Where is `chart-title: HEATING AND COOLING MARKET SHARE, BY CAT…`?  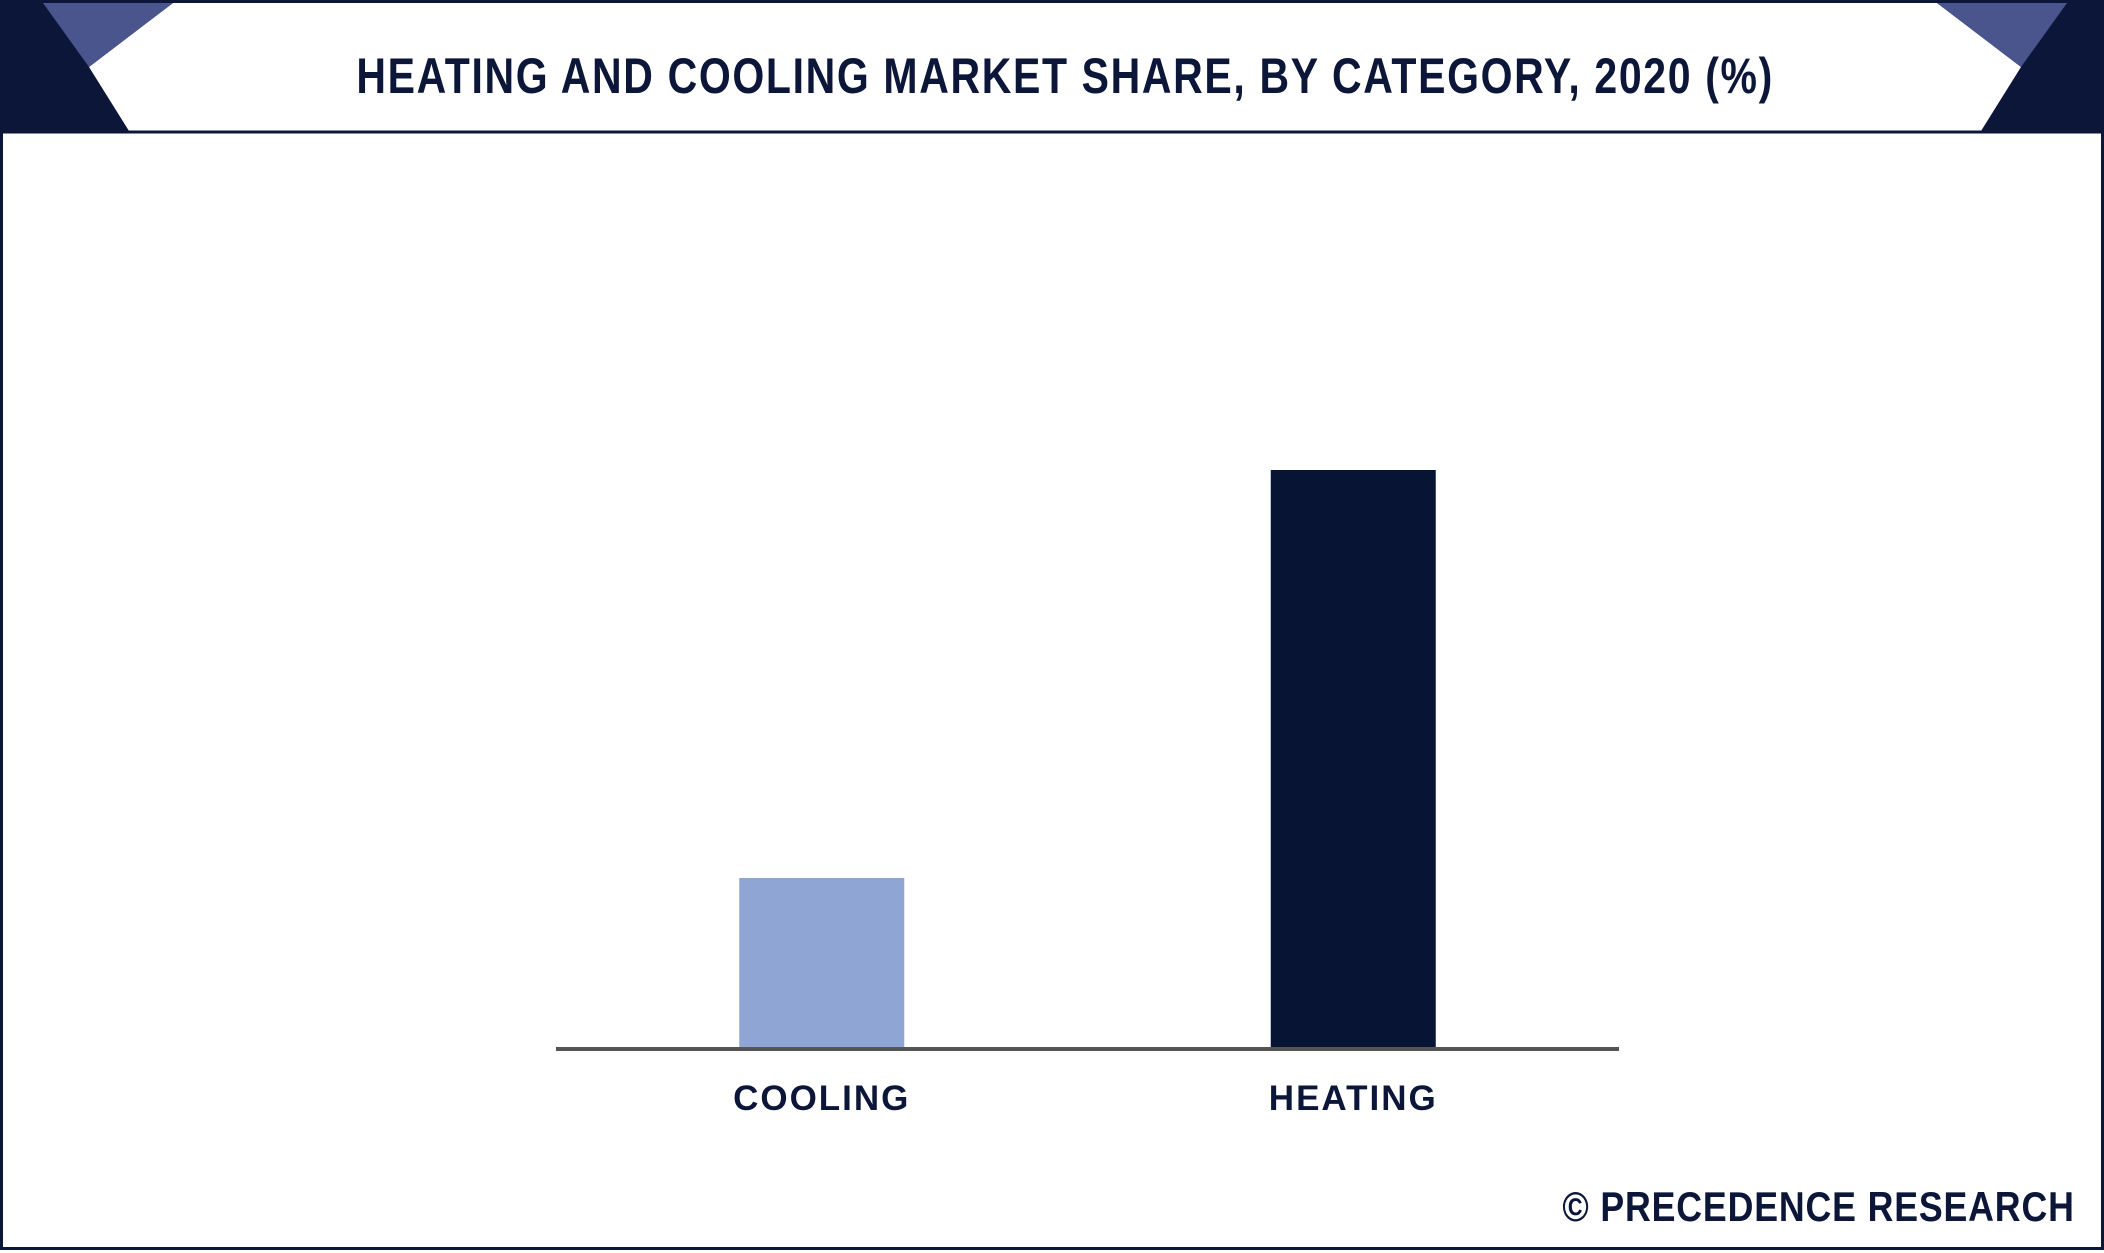 chart-title: HEATING AND COOLING MARKET SHARE, BY CAT… is located at coordinates (1065, 76).